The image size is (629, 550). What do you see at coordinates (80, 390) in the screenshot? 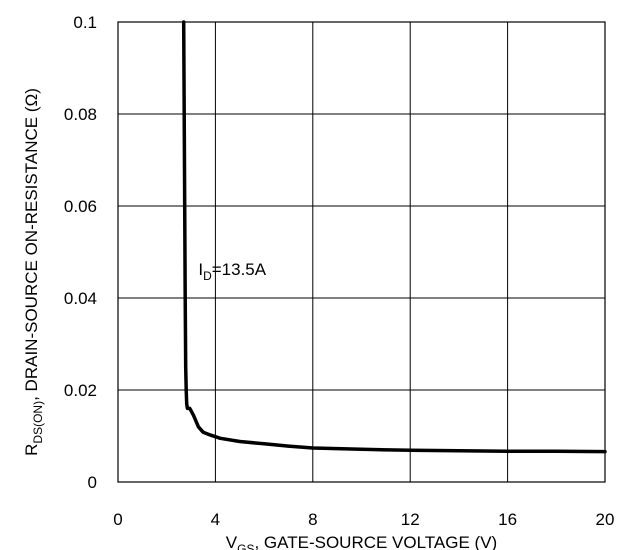
I see `y-tick-label: 0.02` at bounding box center [80, 390].